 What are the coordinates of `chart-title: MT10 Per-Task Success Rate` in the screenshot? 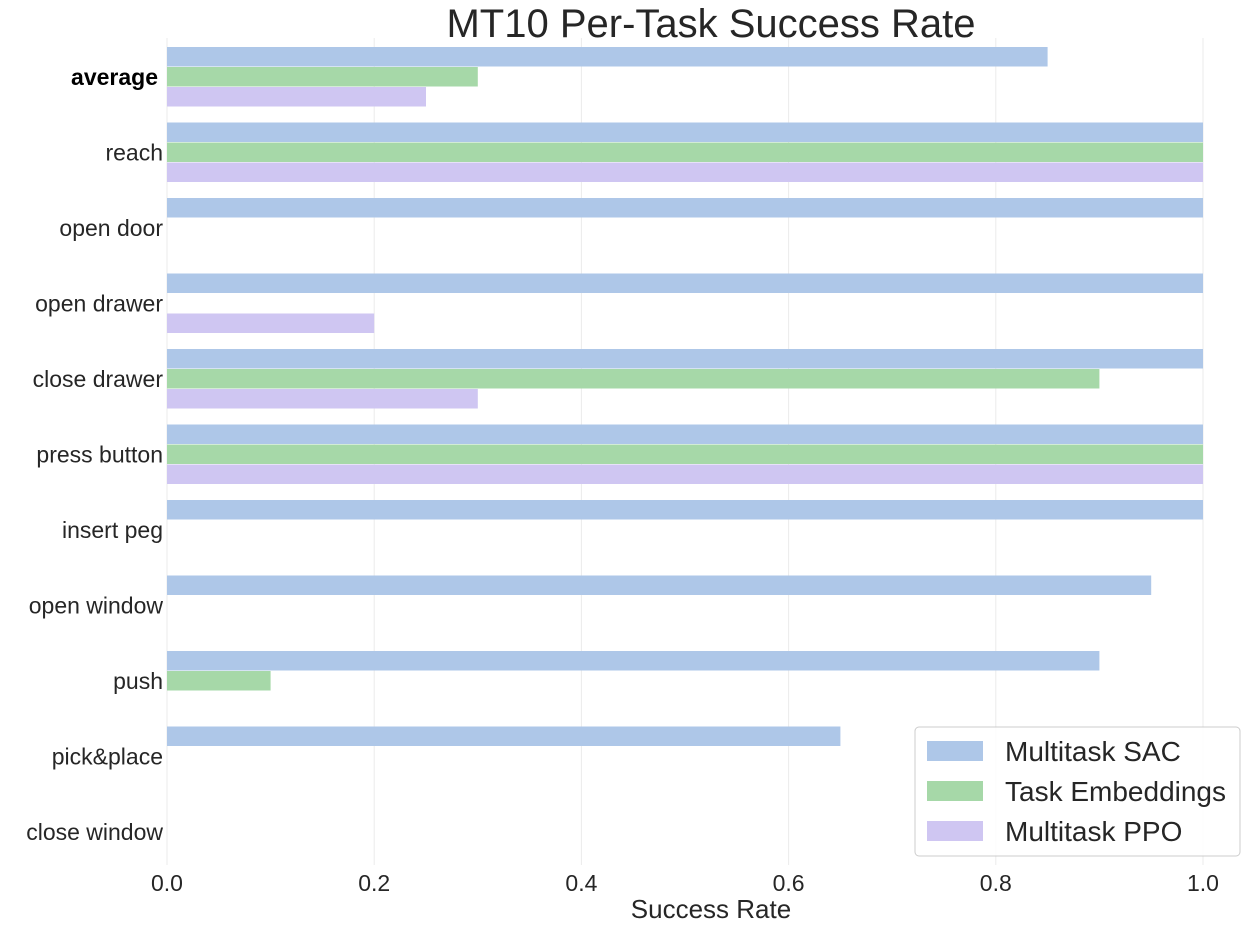 It's located at (710, 24).